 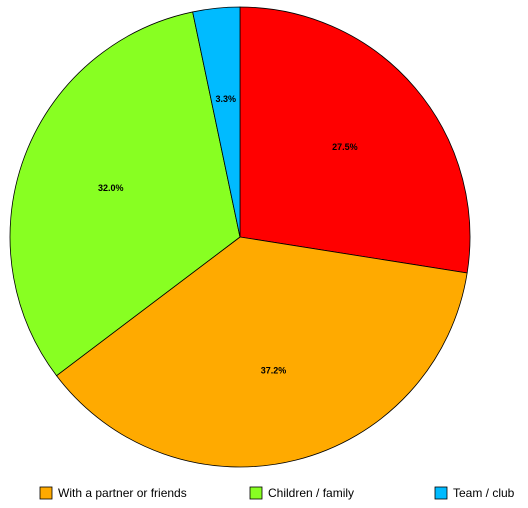 I want to click on legend-label: Team / club, so click(x=484, y=493).